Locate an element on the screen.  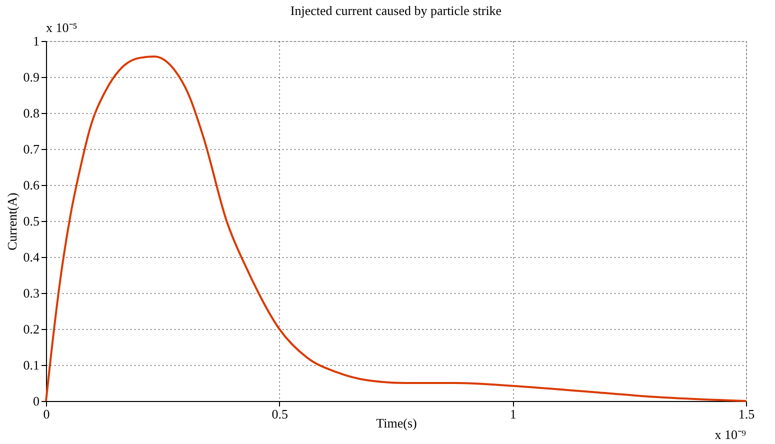
x-axis-title: Time(s) is located at coordinates (396, 423).